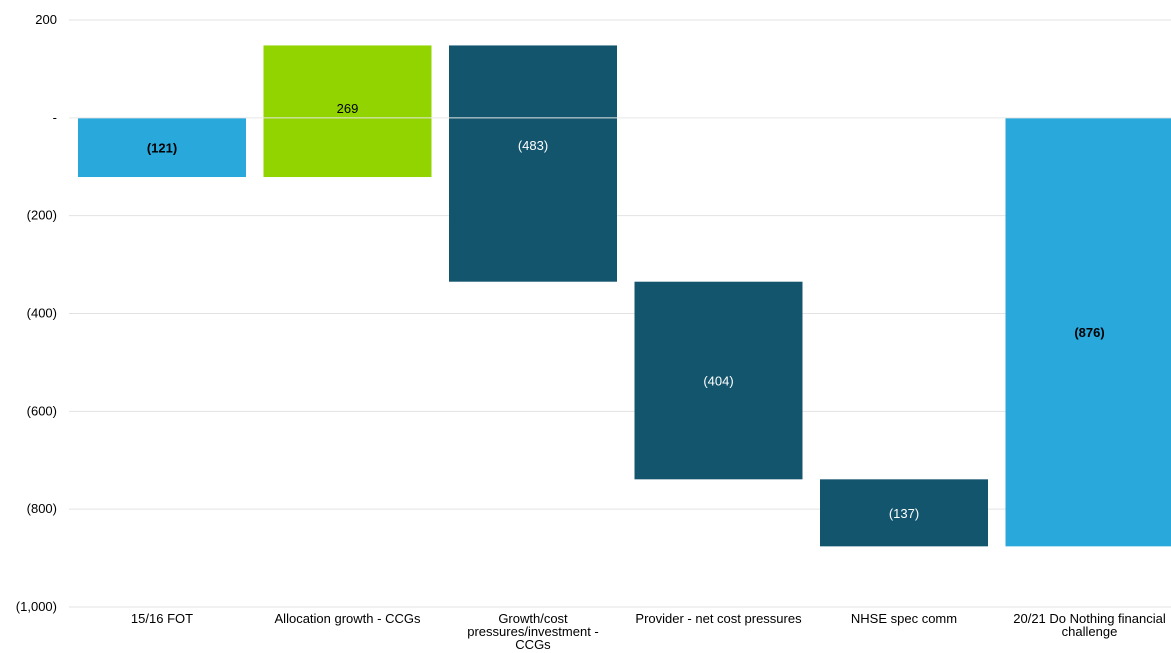  Describe the element at coordinates (55, 117) in the screenshot. I see `y-tick-label: -` at that location.